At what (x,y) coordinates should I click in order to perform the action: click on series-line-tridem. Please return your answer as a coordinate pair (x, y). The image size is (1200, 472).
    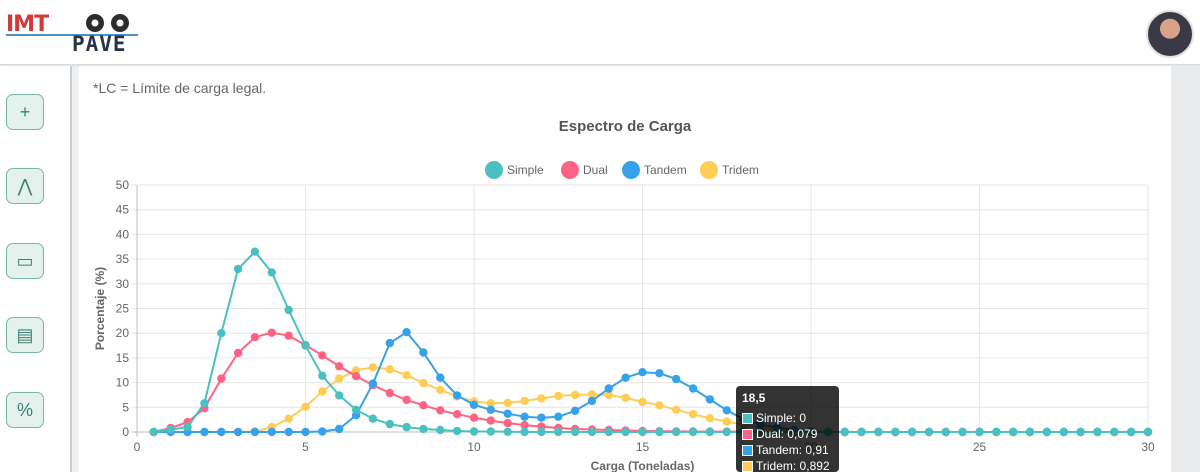
    Looking at the image, I should click on (650, 399).